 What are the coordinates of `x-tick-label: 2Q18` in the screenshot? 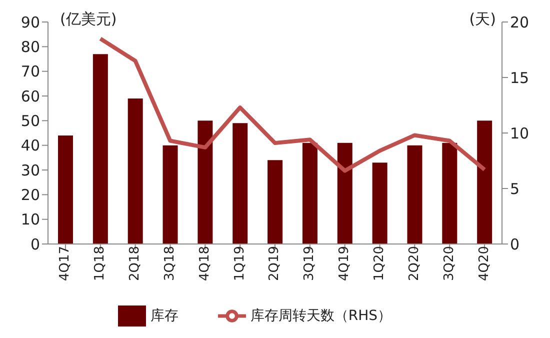 It's located at (135, 264).